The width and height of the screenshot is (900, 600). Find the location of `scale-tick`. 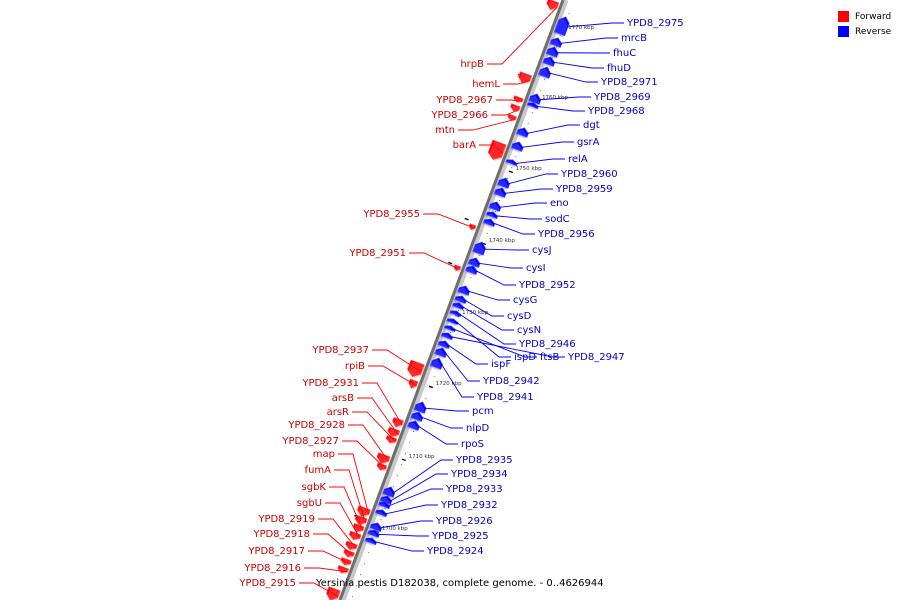

scale-tick is located at coordinates (510, 172).